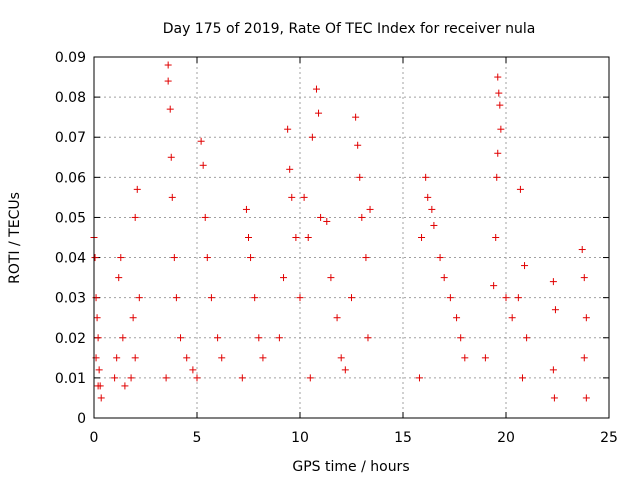 Image resolution: width=640 pixels, height=480 pixels. What do you see at coordinates (300, 438) in the screenshot?
I see `x-tick-label: 10` at bounding box center [300, 438].